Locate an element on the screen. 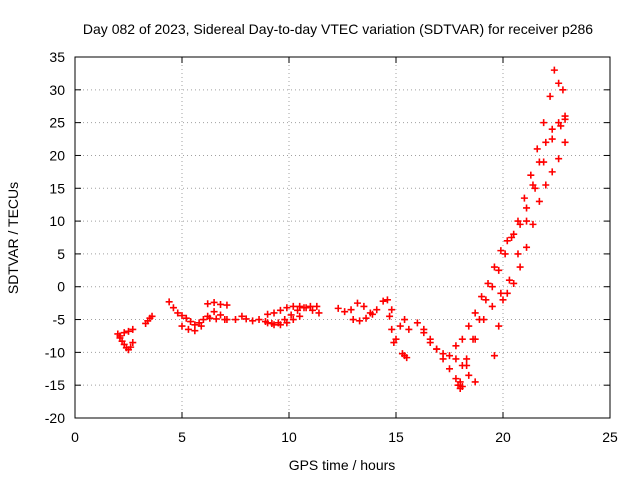 This screenshot has width=640, height=480. x-axis-label: GPS time / hours is located at coordinates (342, 465).